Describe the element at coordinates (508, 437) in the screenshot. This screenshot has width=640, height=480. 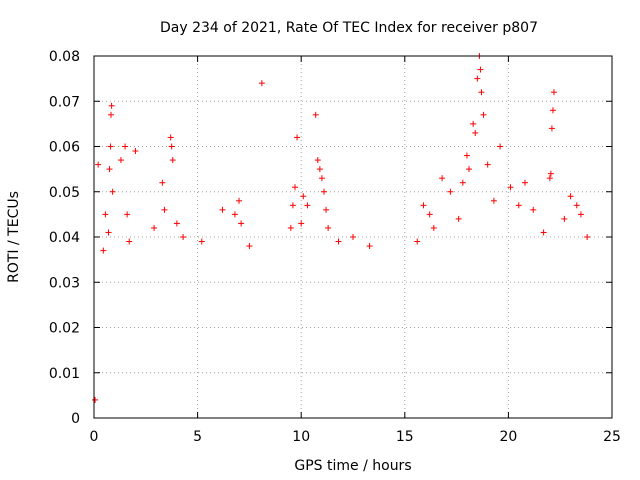
I see `x-tick-label: 20` at that location.